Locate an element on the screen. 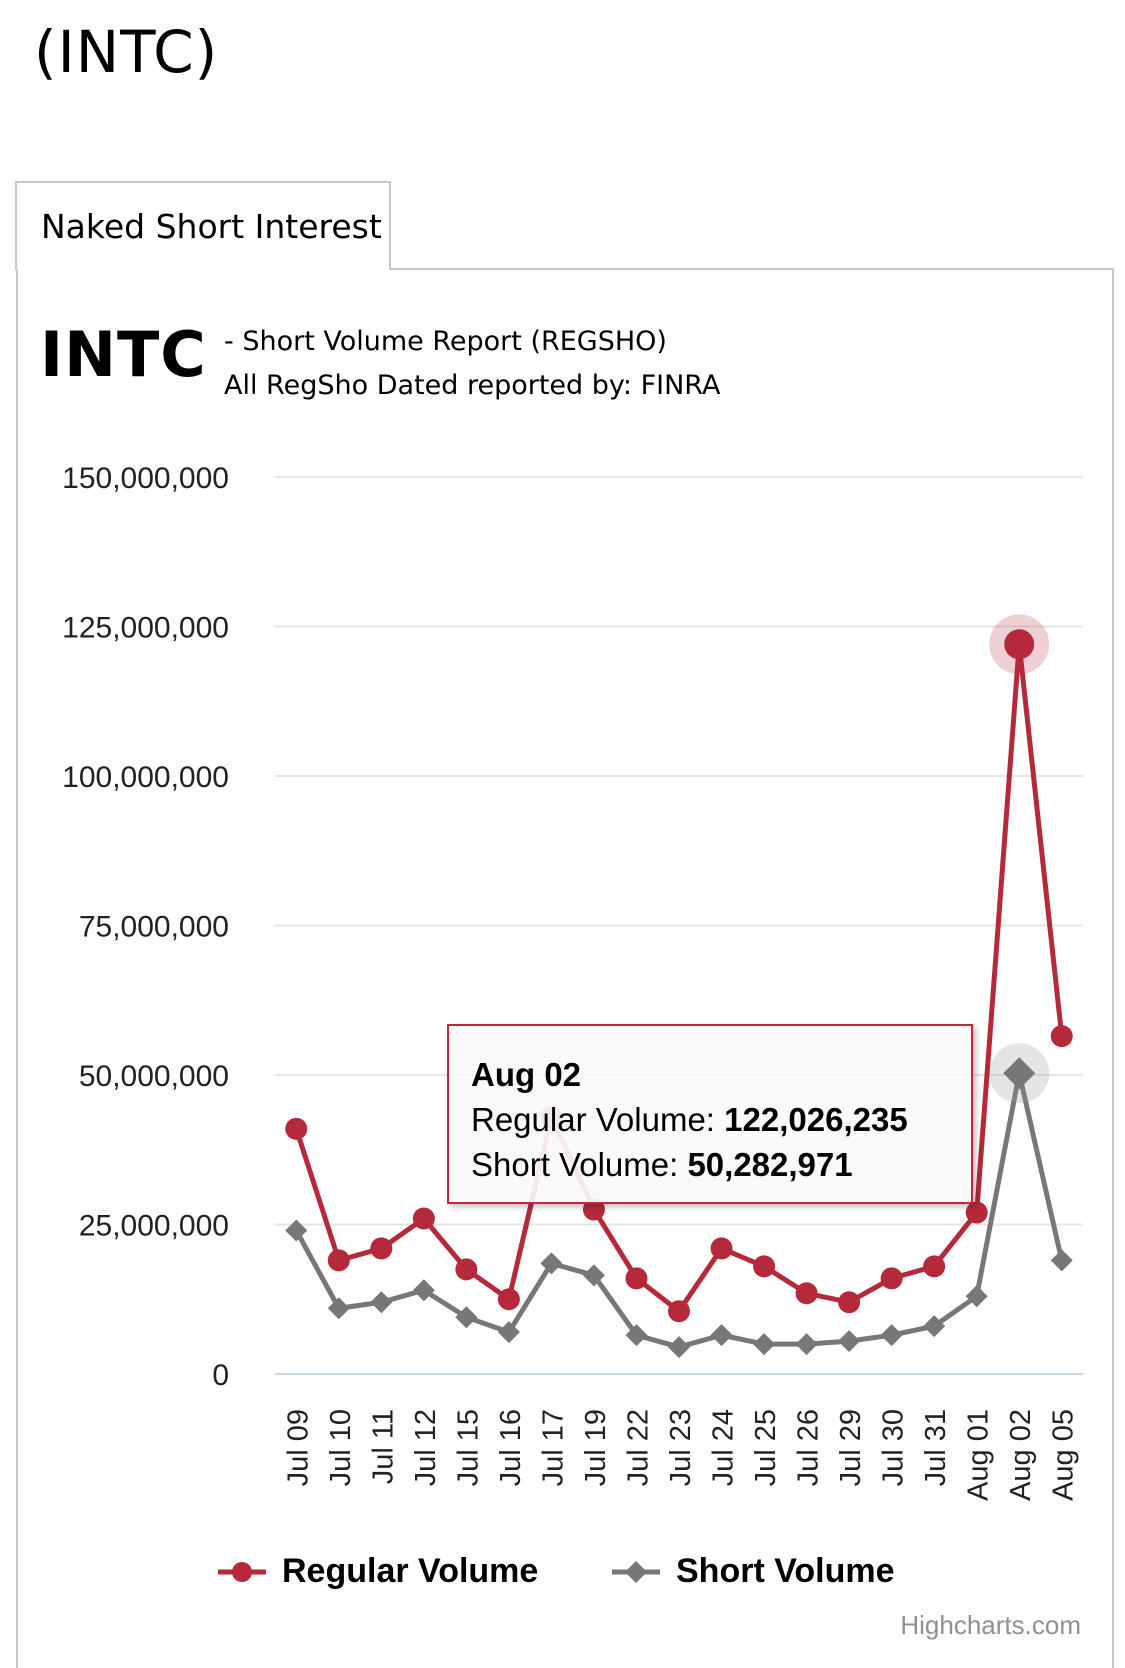  tooltip-regular-row: Regular Volume: 122,026,235 is located at coordinates (710, 1119).